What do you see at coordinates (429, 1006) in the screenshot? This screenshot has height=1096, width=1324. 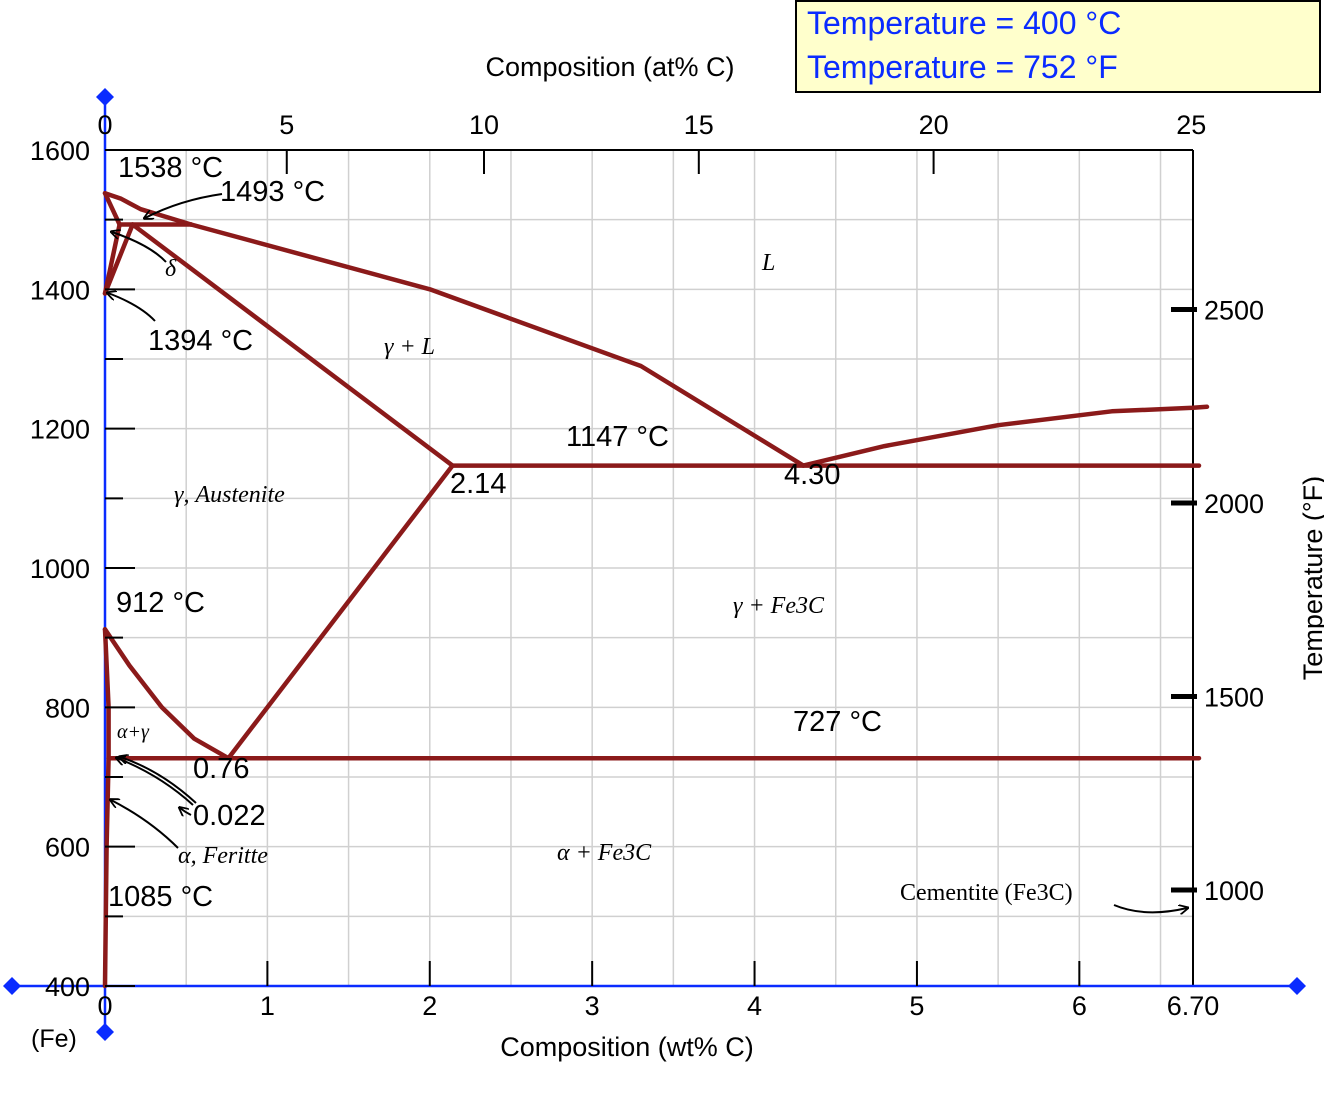 I see `x-tick-label: 2` at bounding box center [429, 1006].